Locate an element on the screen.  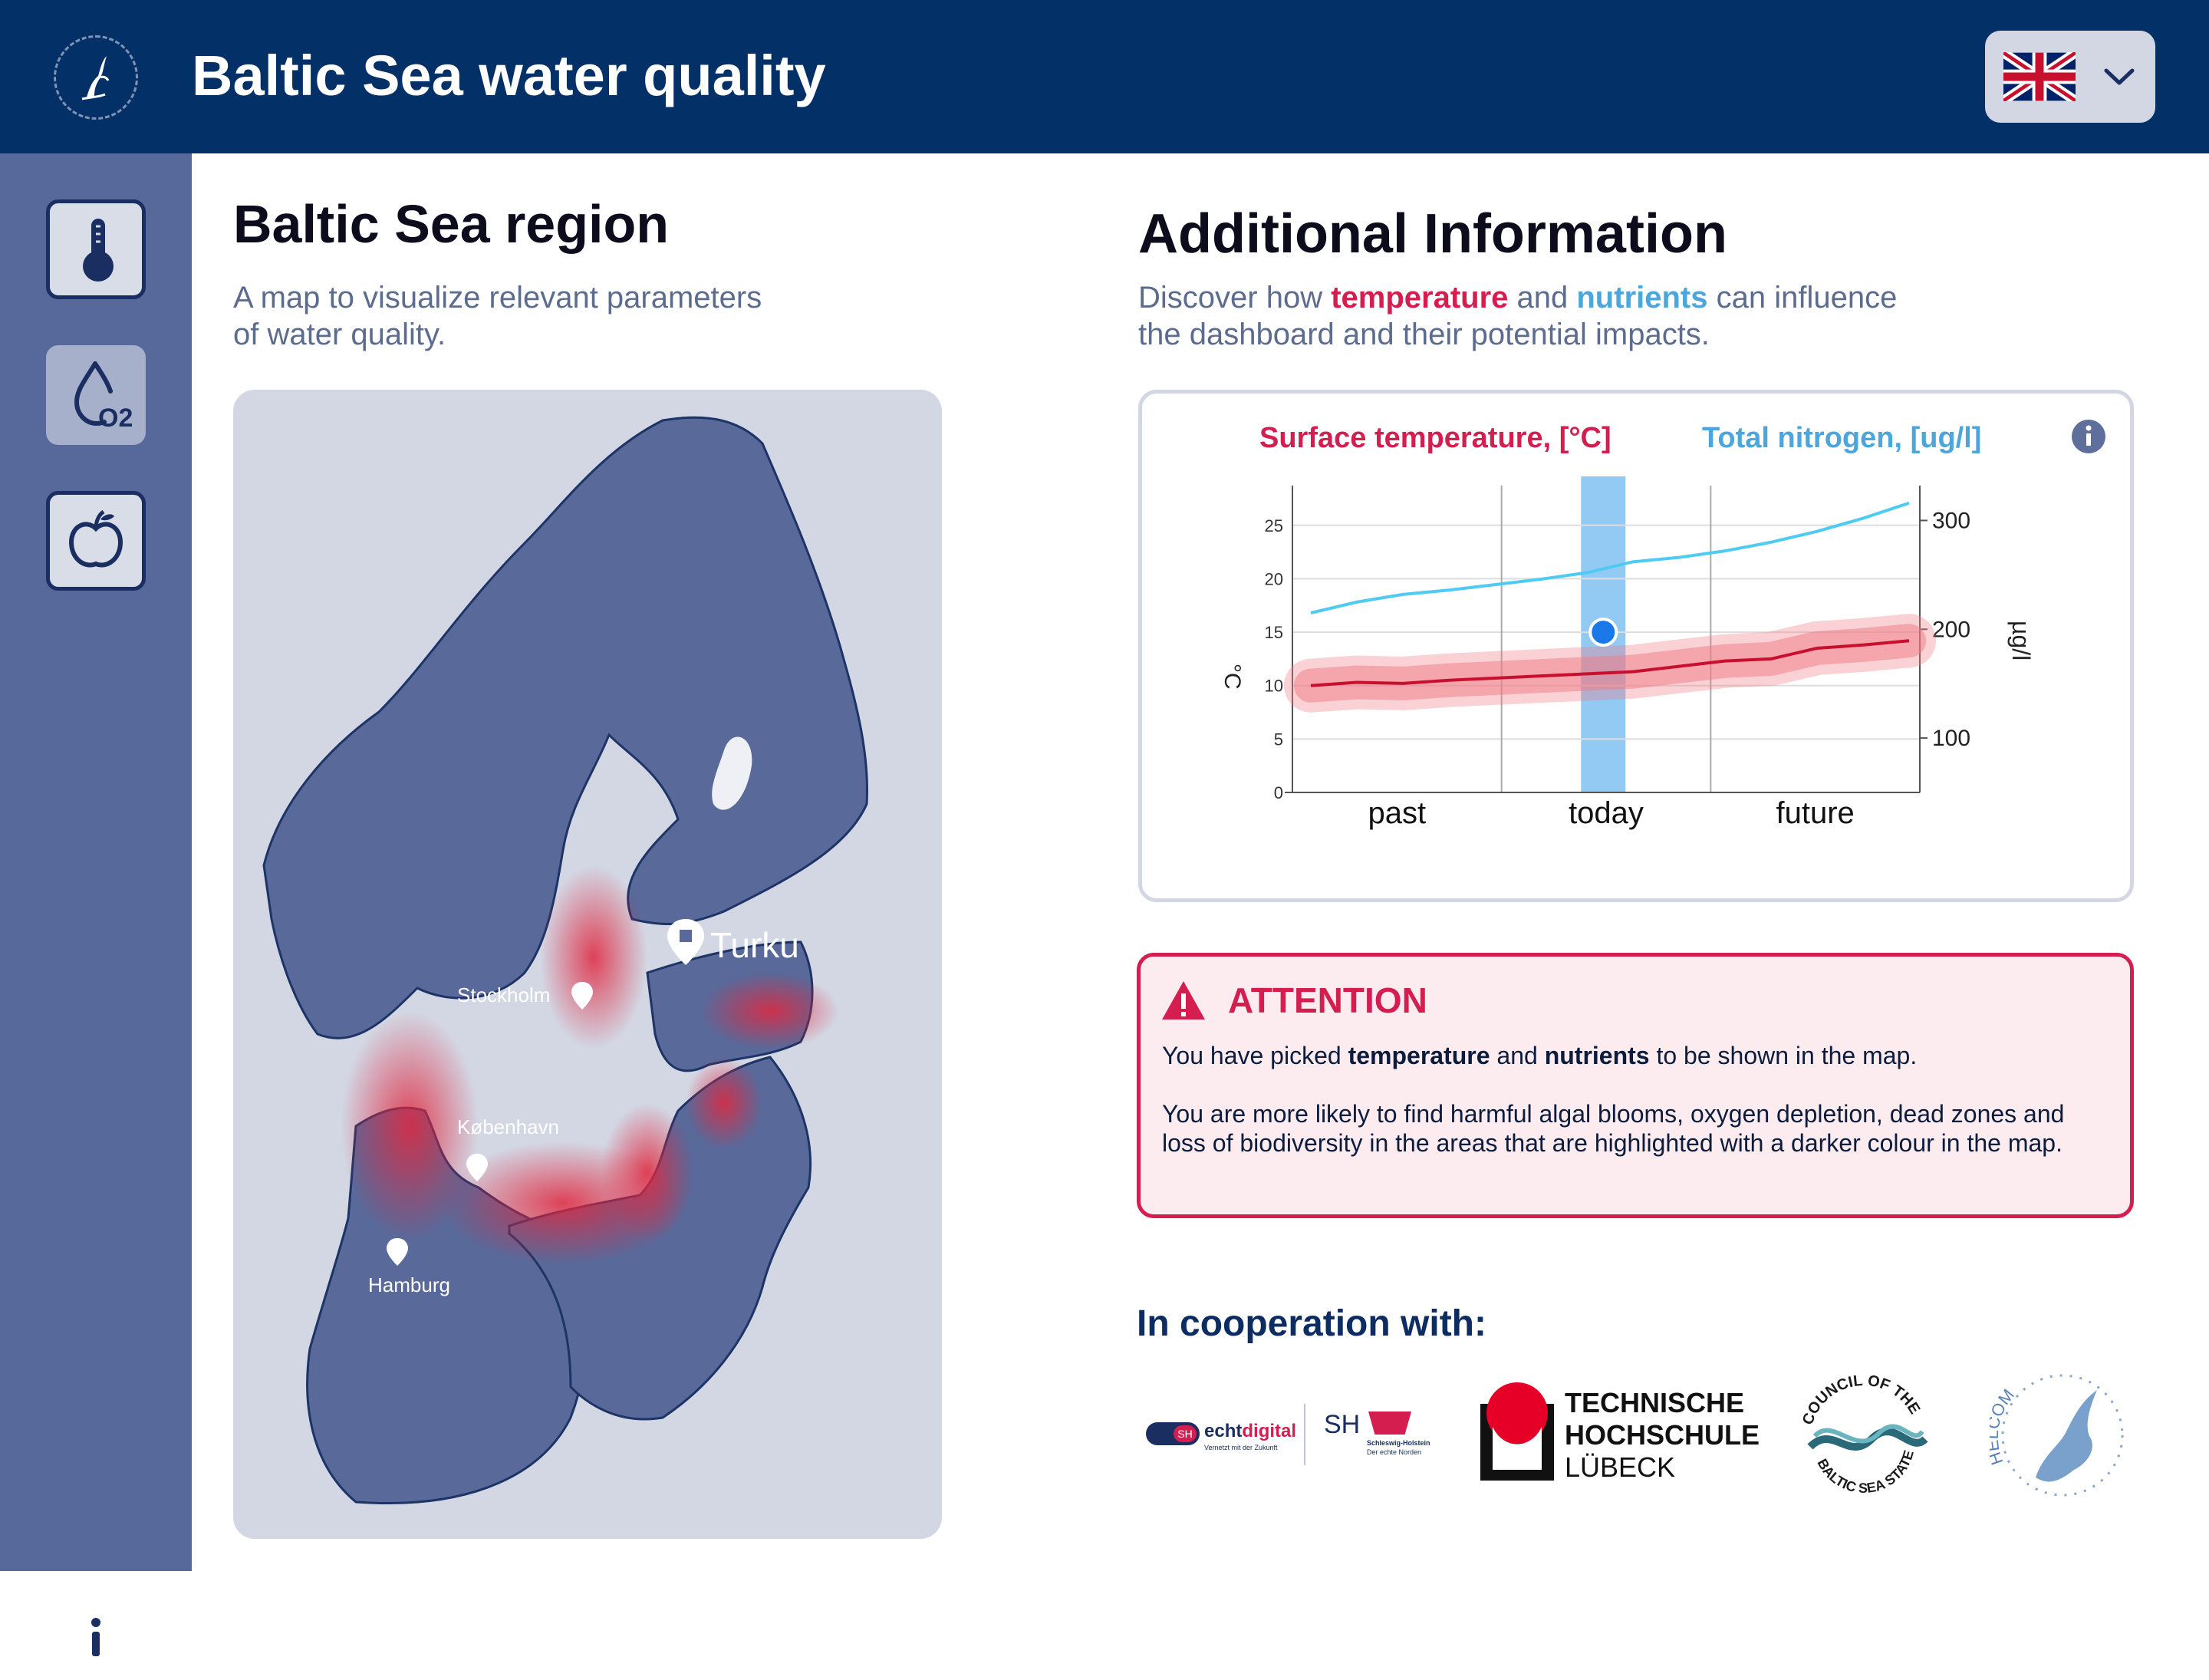
nitrogen-line is located at coordinates (1610, 557).